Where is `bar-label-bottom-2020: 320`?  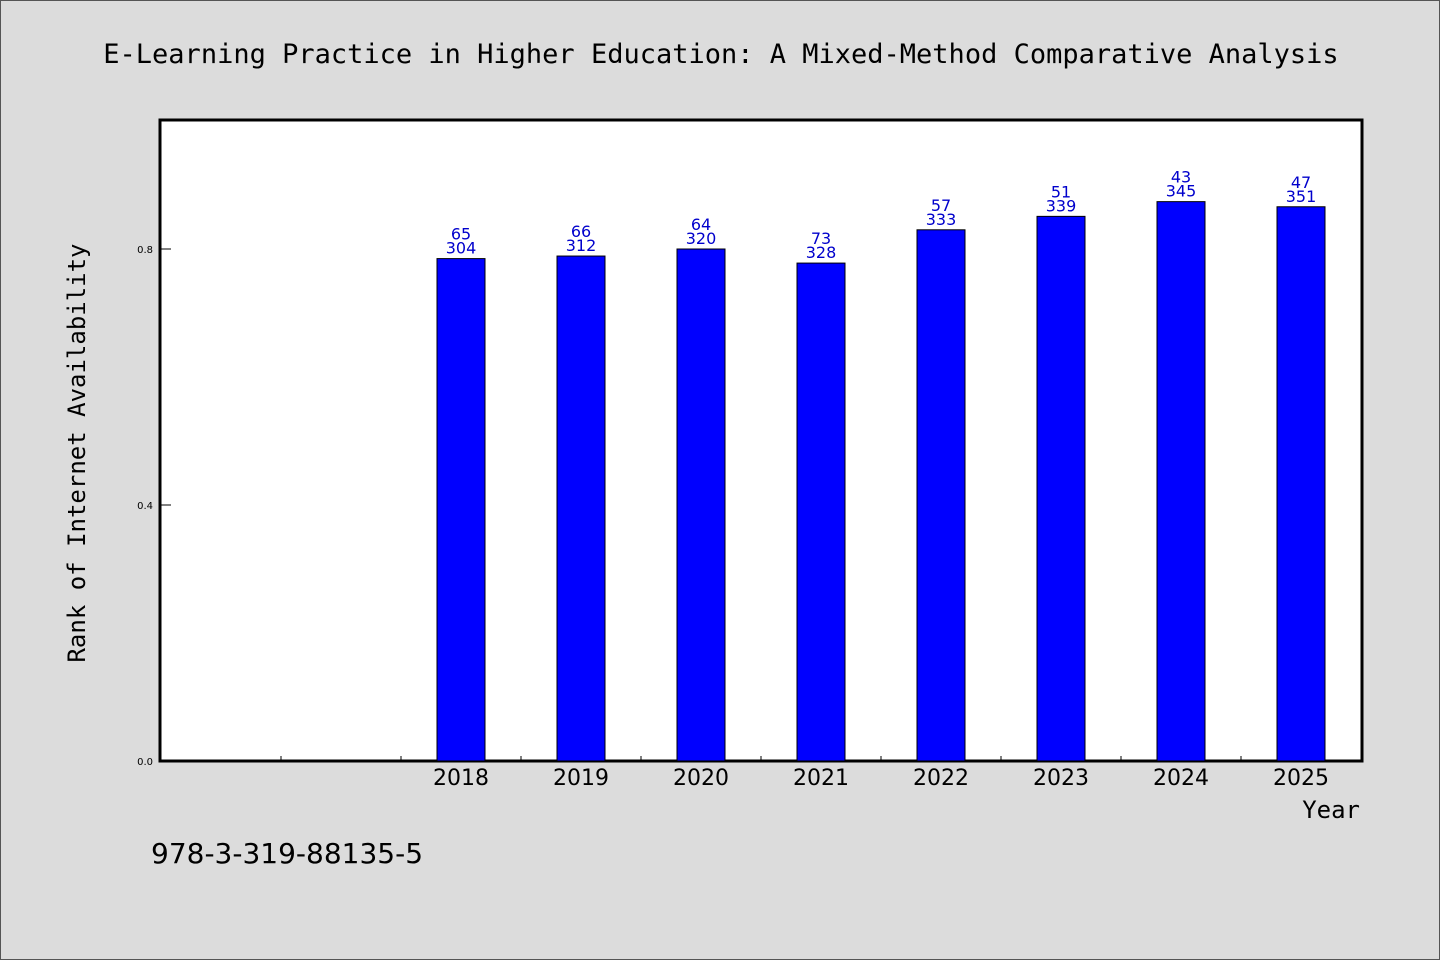 bar-label-bottom-2020: 320 is located at coordinates (701, 238).